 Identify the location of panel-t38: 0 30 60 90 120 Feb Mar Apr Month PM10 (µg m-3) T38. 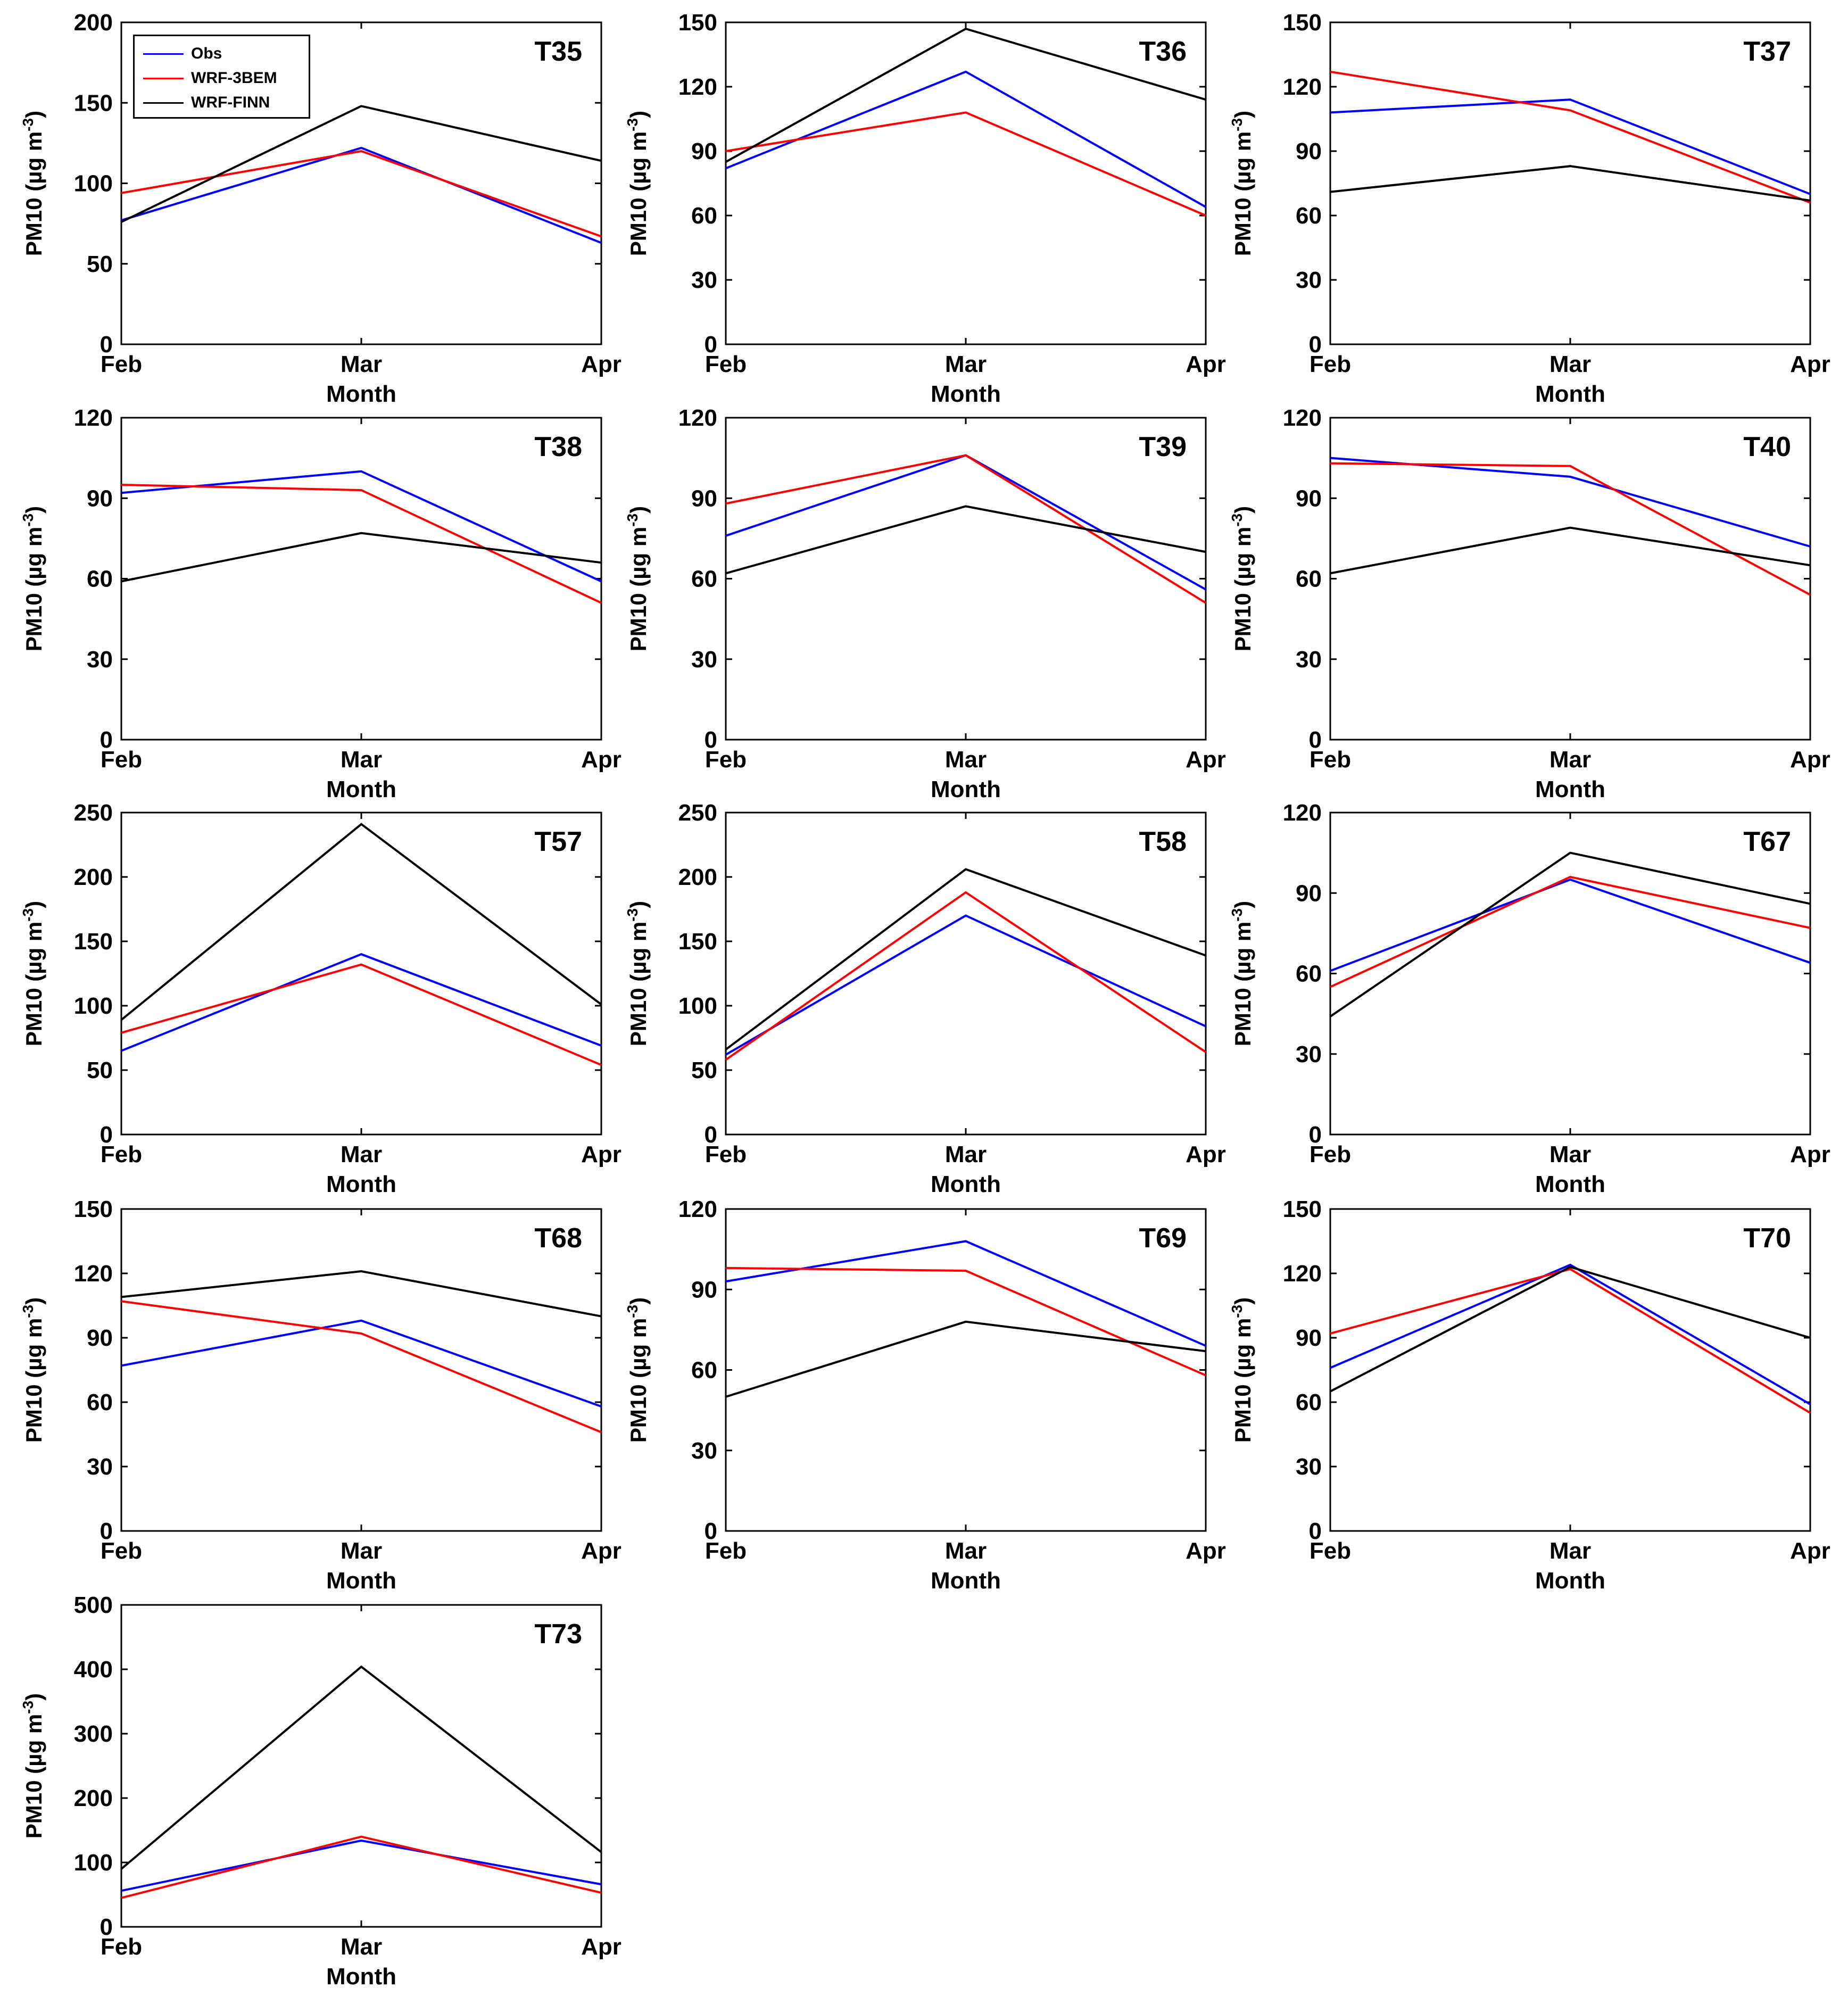
(320, 603).